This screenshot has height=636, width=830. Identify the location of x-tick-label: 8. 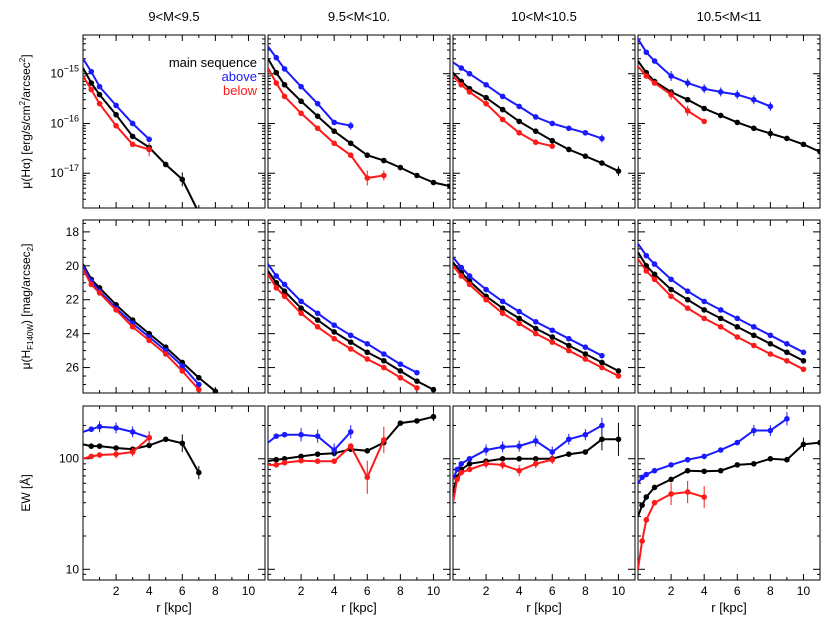
(215, 591).